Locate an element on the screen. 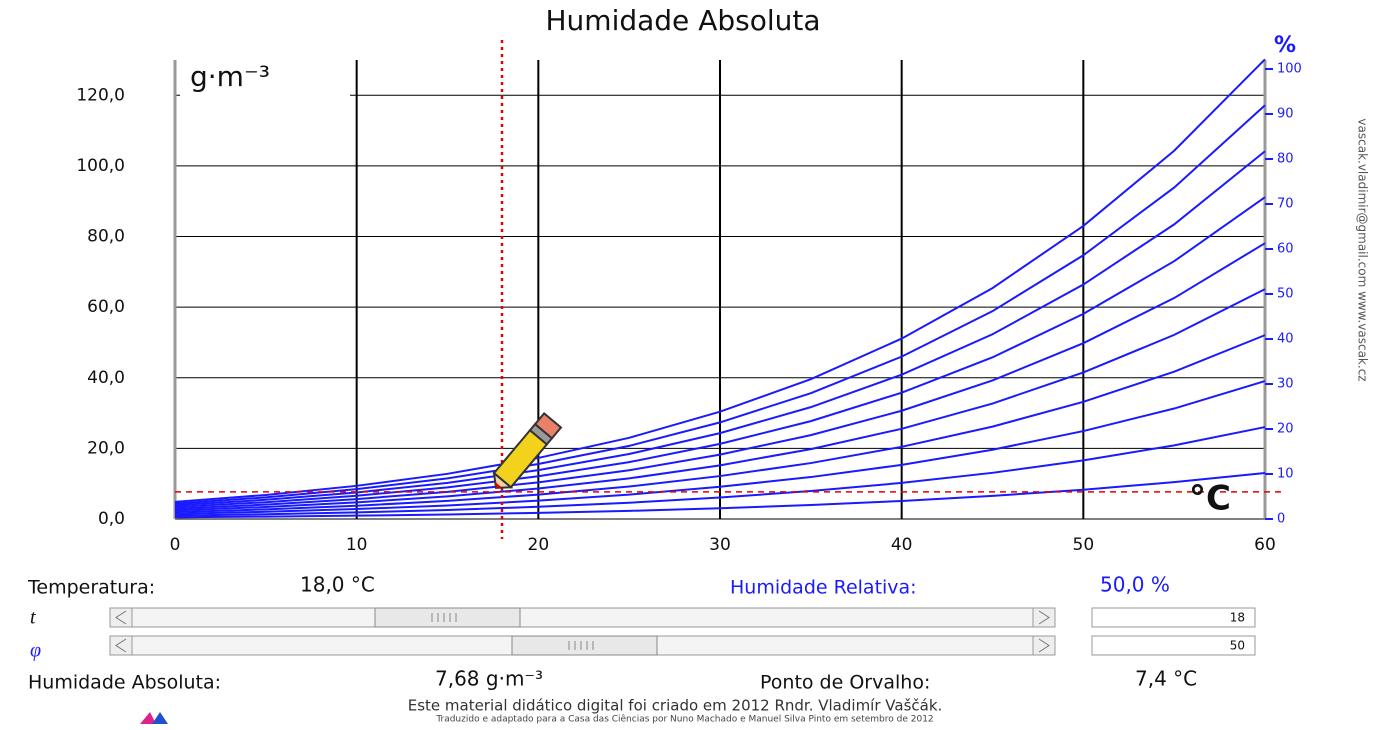  side-credit: vascak.vladimir@gmail.com www.vascak.cz is located at coordinates (1363, 249).